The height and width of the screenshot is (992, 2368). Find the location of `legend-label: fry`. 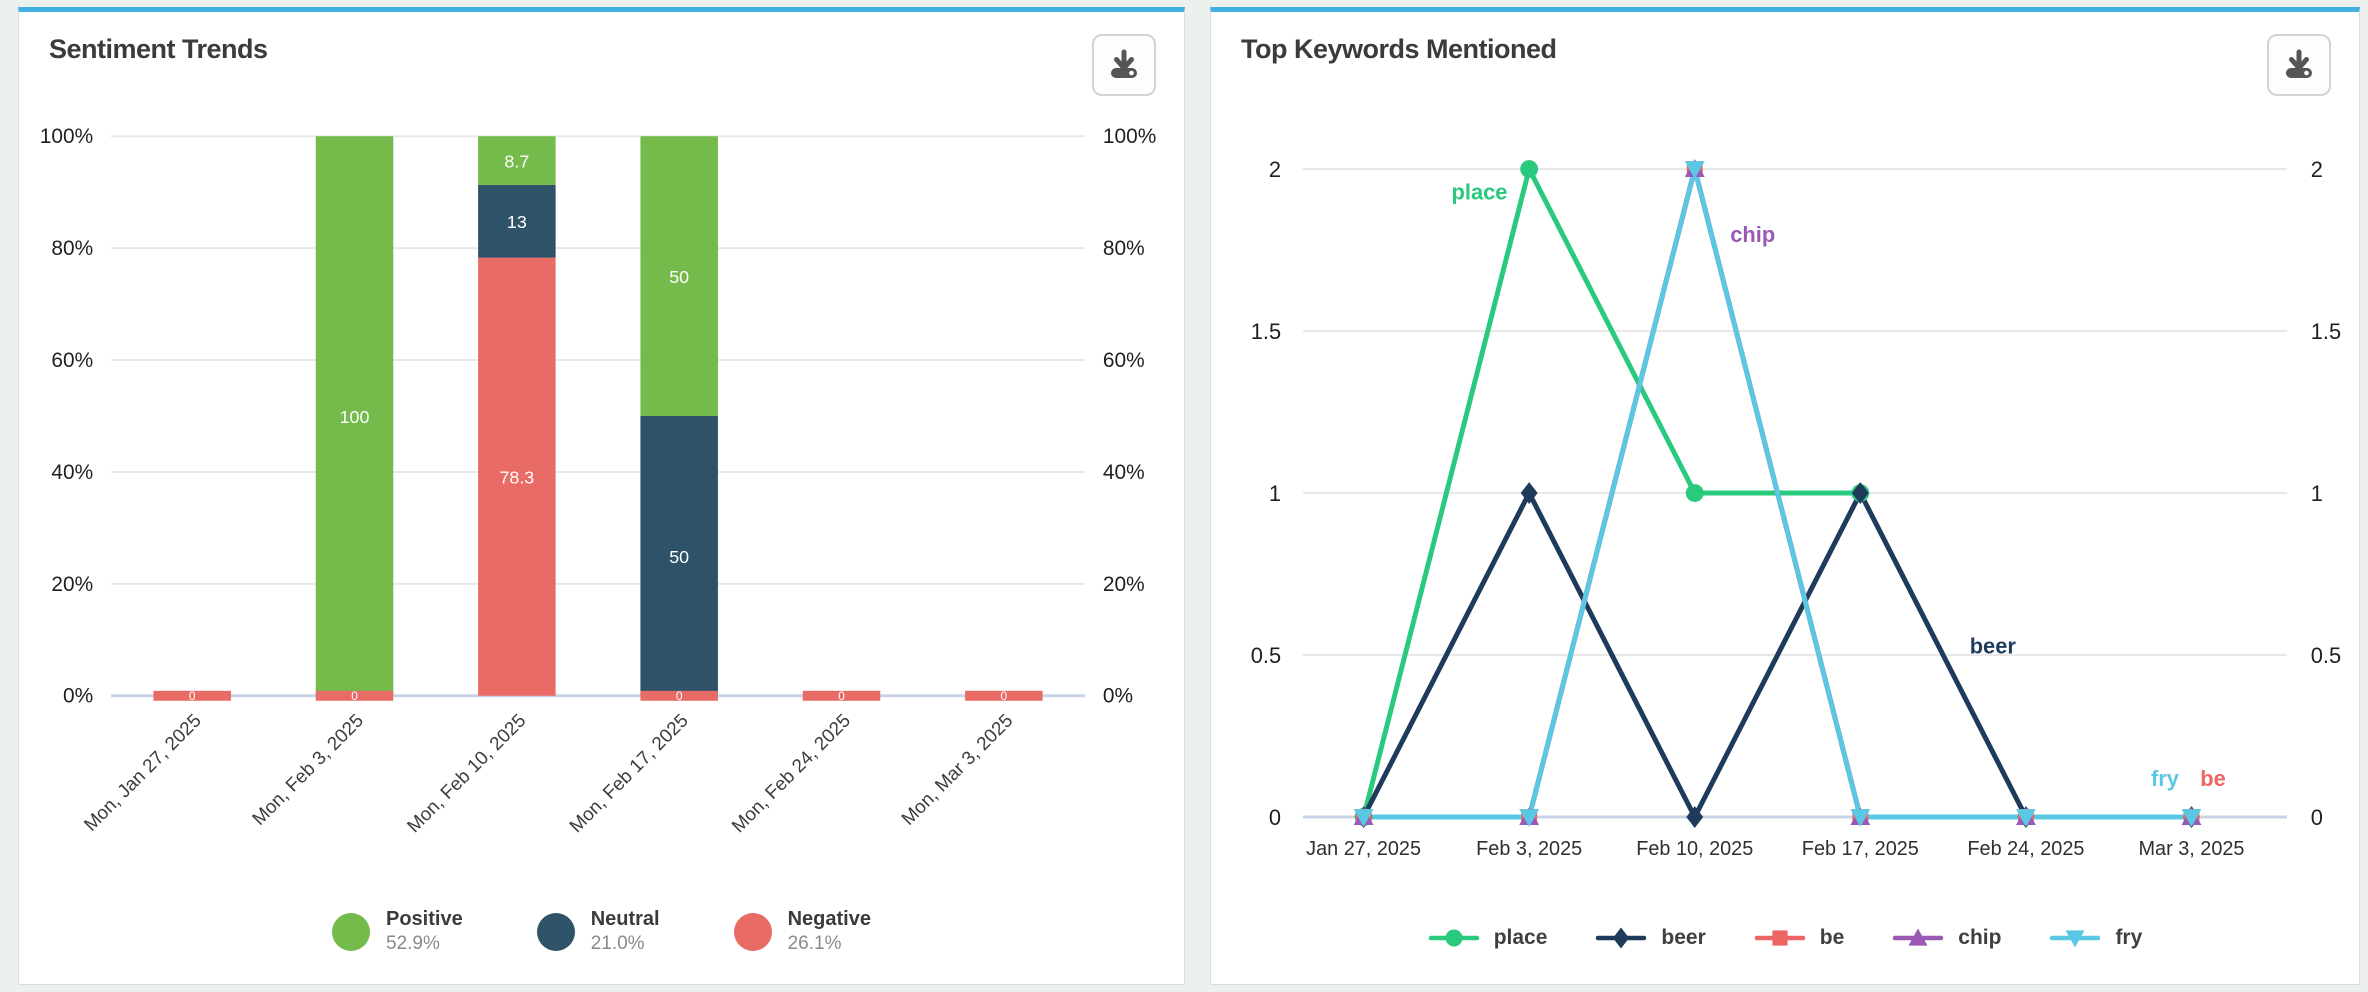

legend-label: fry is located at coordinates (2129, 937).